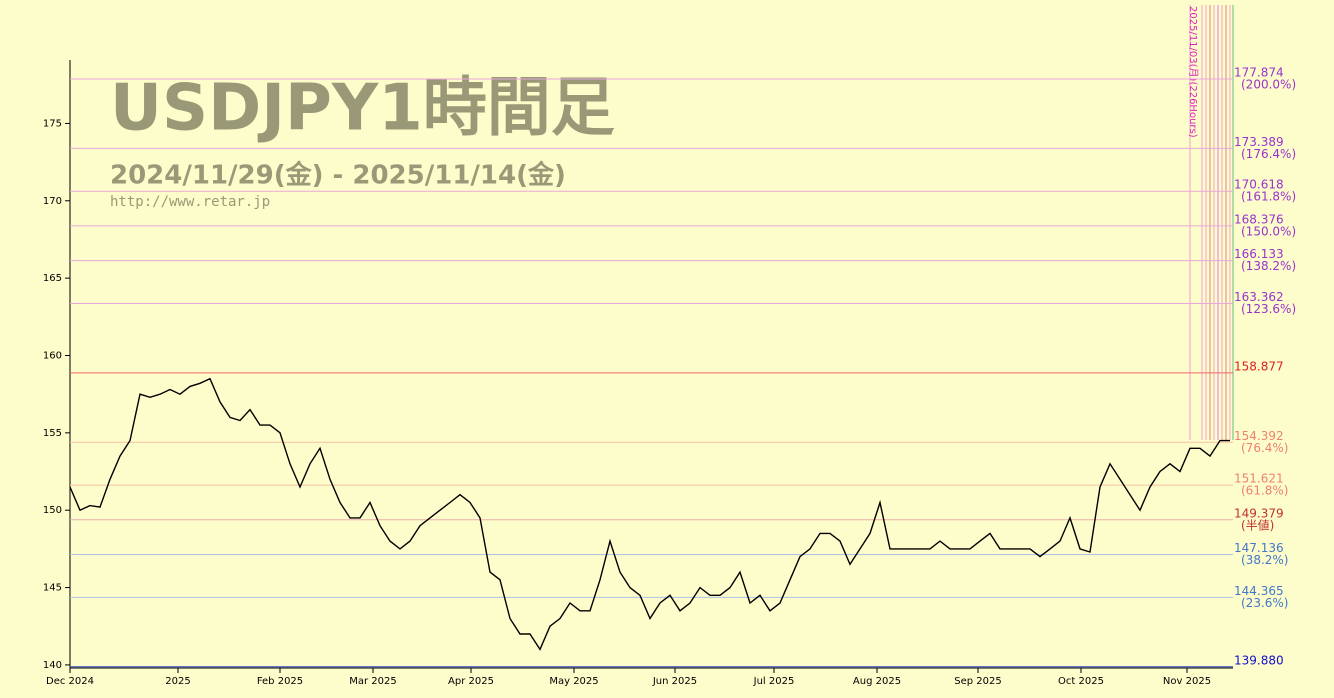 This screenshot has width=1334, height=698. I want to click on level-price: 151.621, so click(1259, 479).